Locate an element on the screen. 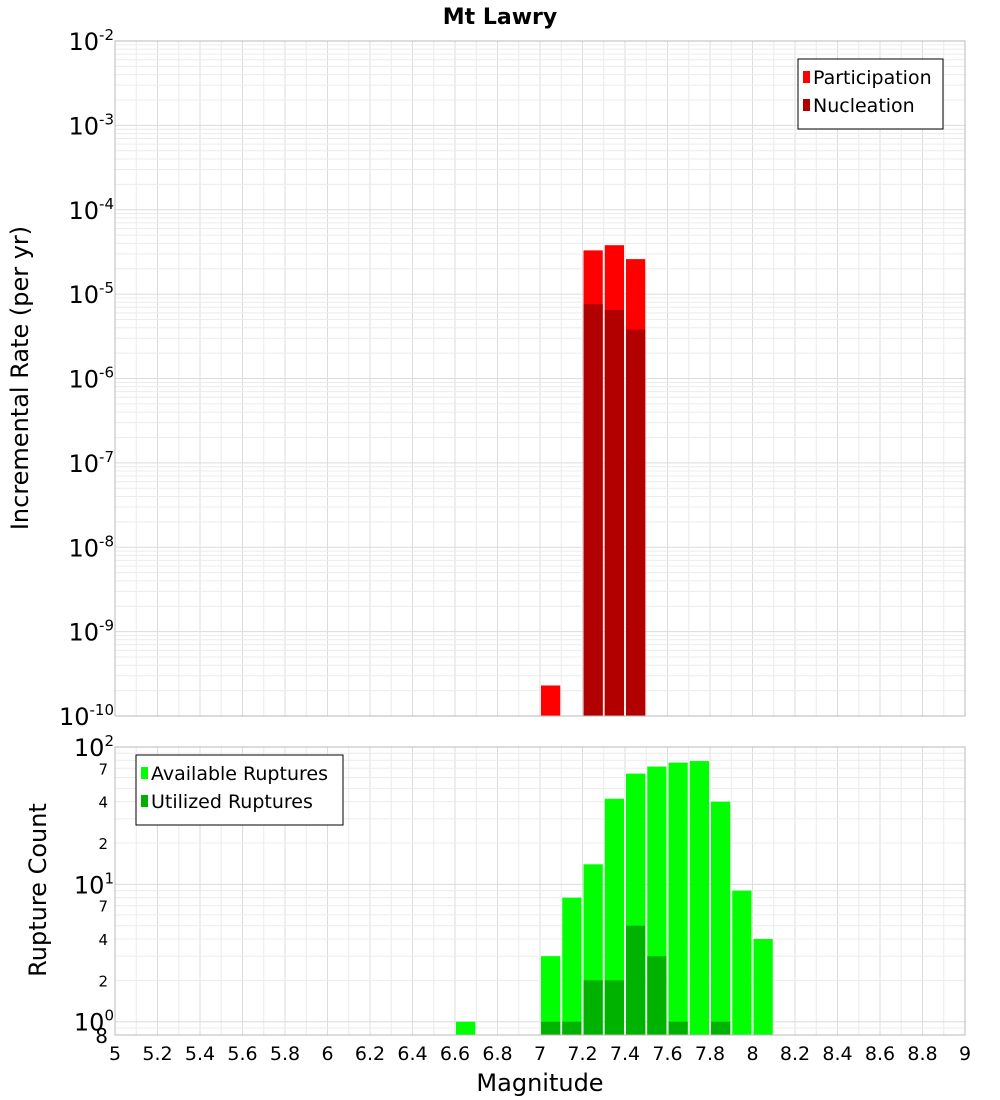 The width and height of the screenshot is (1000, 1100). legend-label: Participation is located at coordinates (872, 78).